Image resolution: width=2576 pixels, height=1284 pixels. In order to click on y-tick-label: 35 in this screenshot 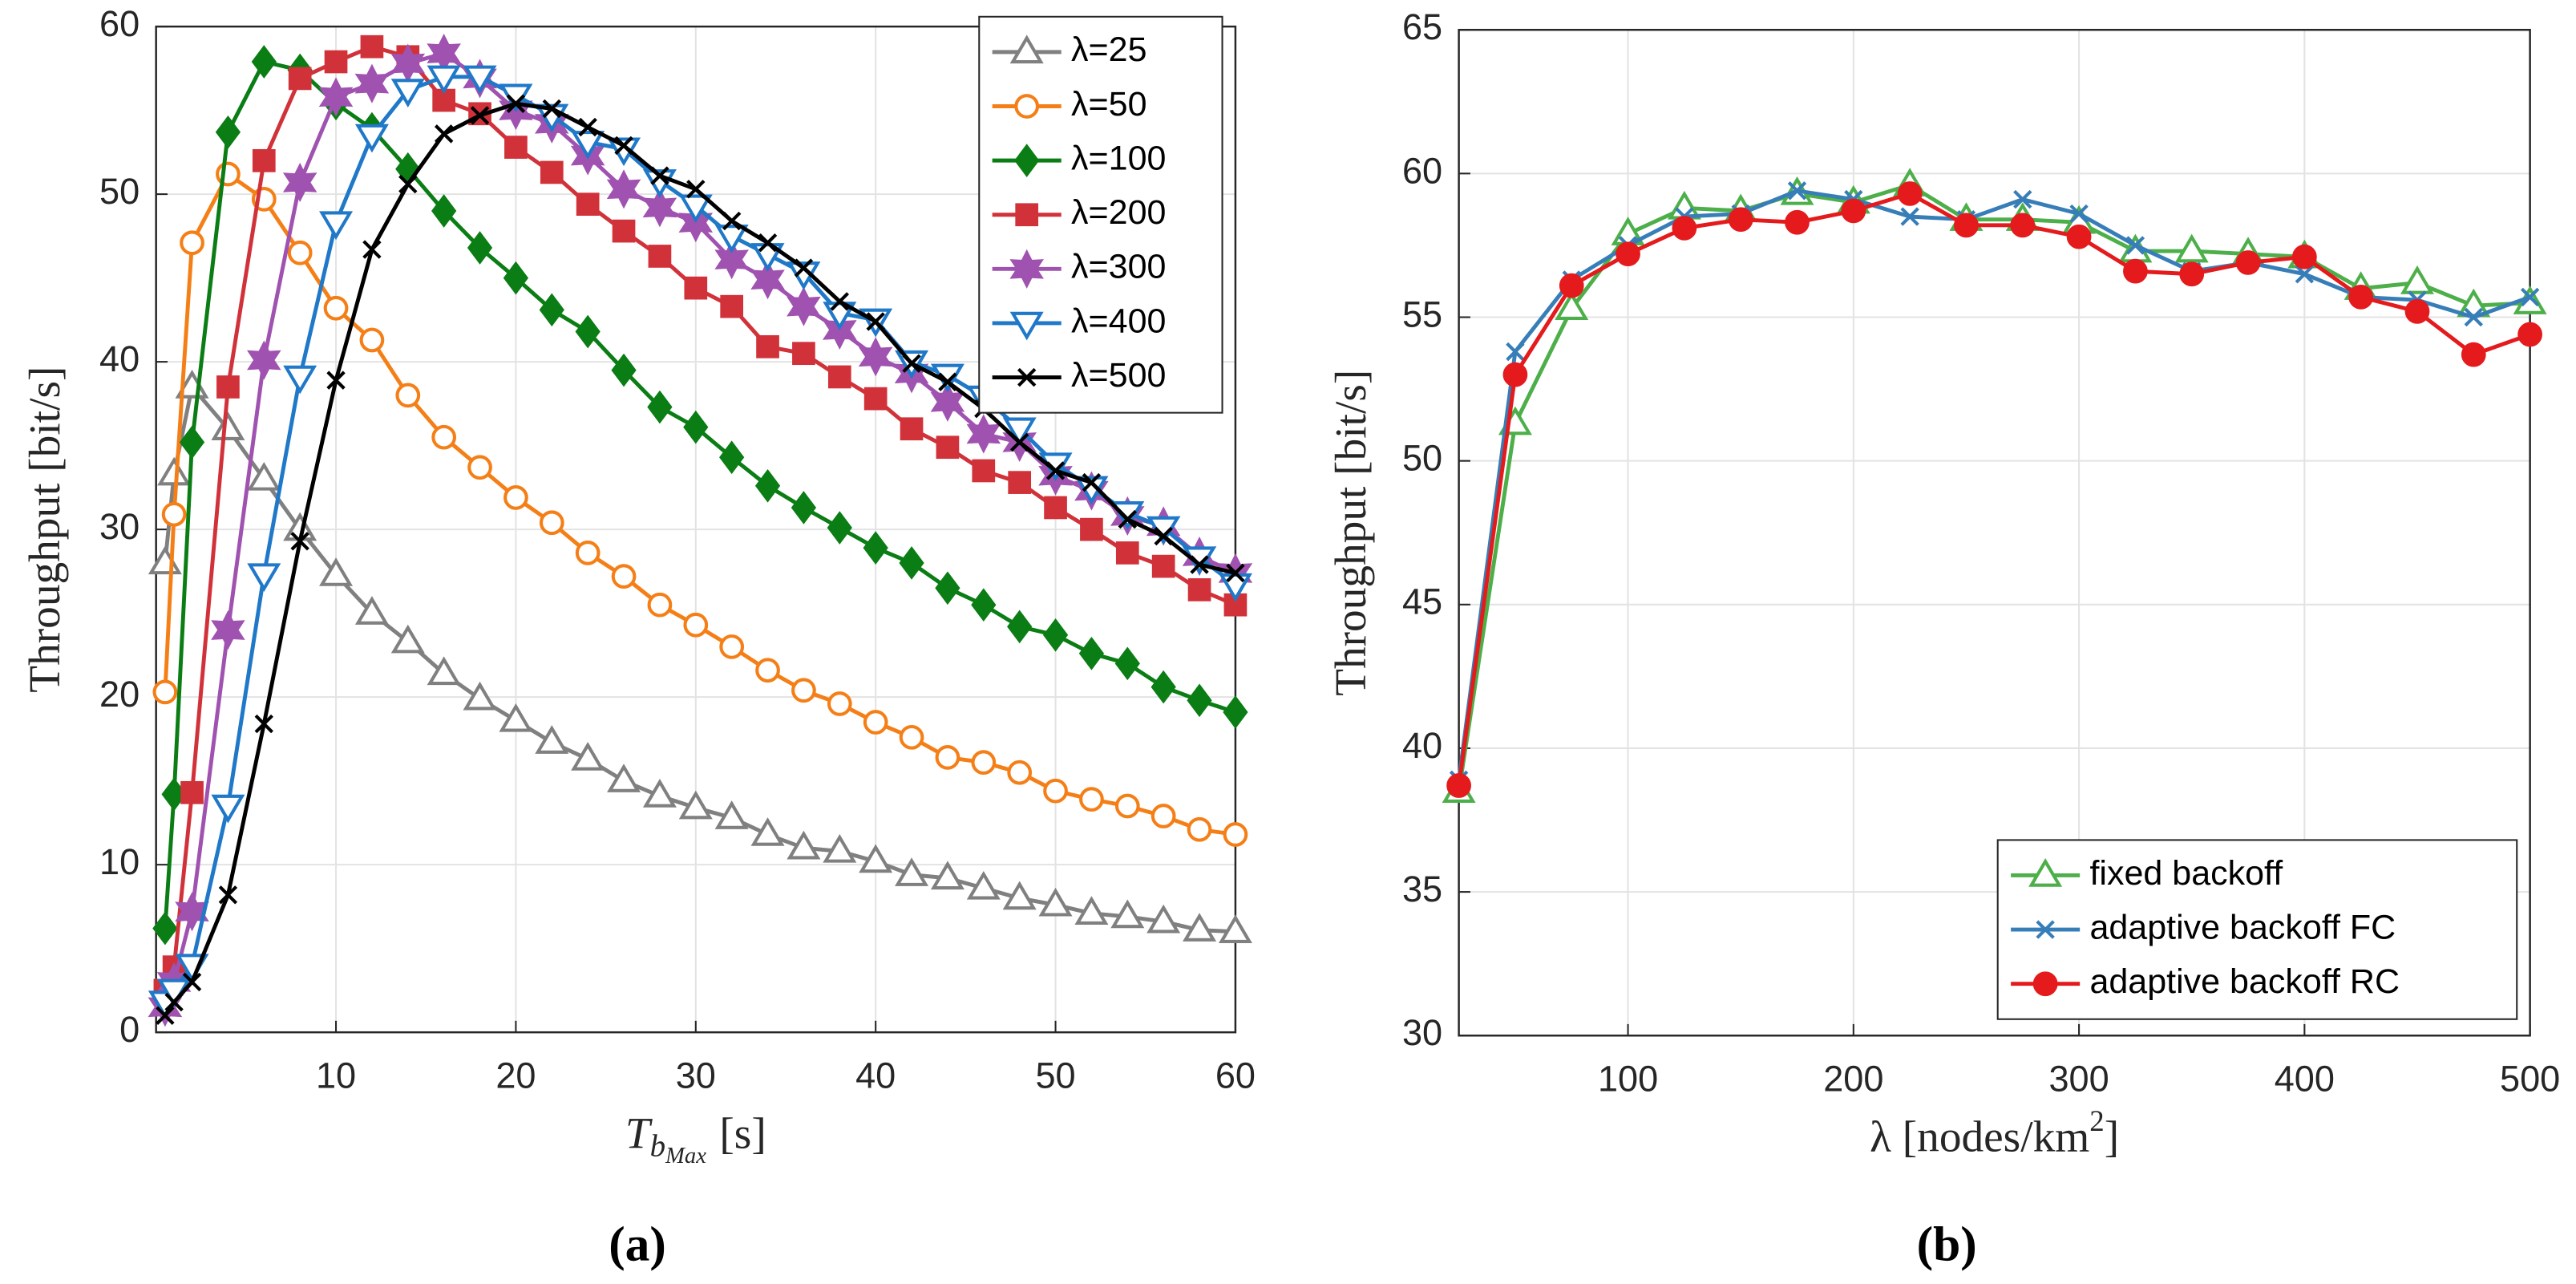, I will do `click(1422, 889)`.